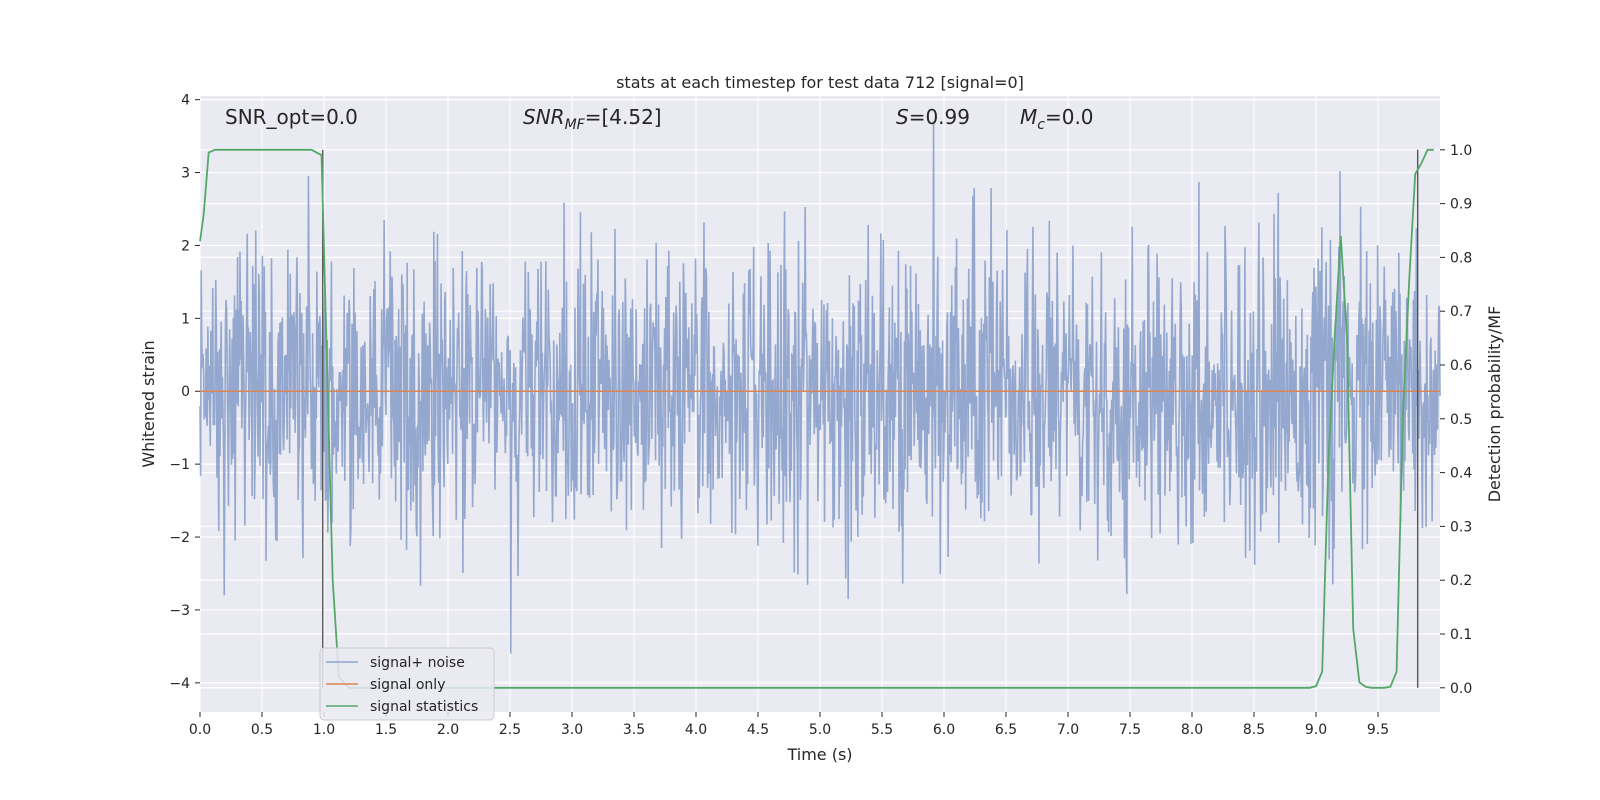 This screenshot has height=800, width=1600. What do you see at coordinates (1057, 119) in the screenshot?
I see `annotation-mc: Mc=0.0` at bounding box center [1057, 119].